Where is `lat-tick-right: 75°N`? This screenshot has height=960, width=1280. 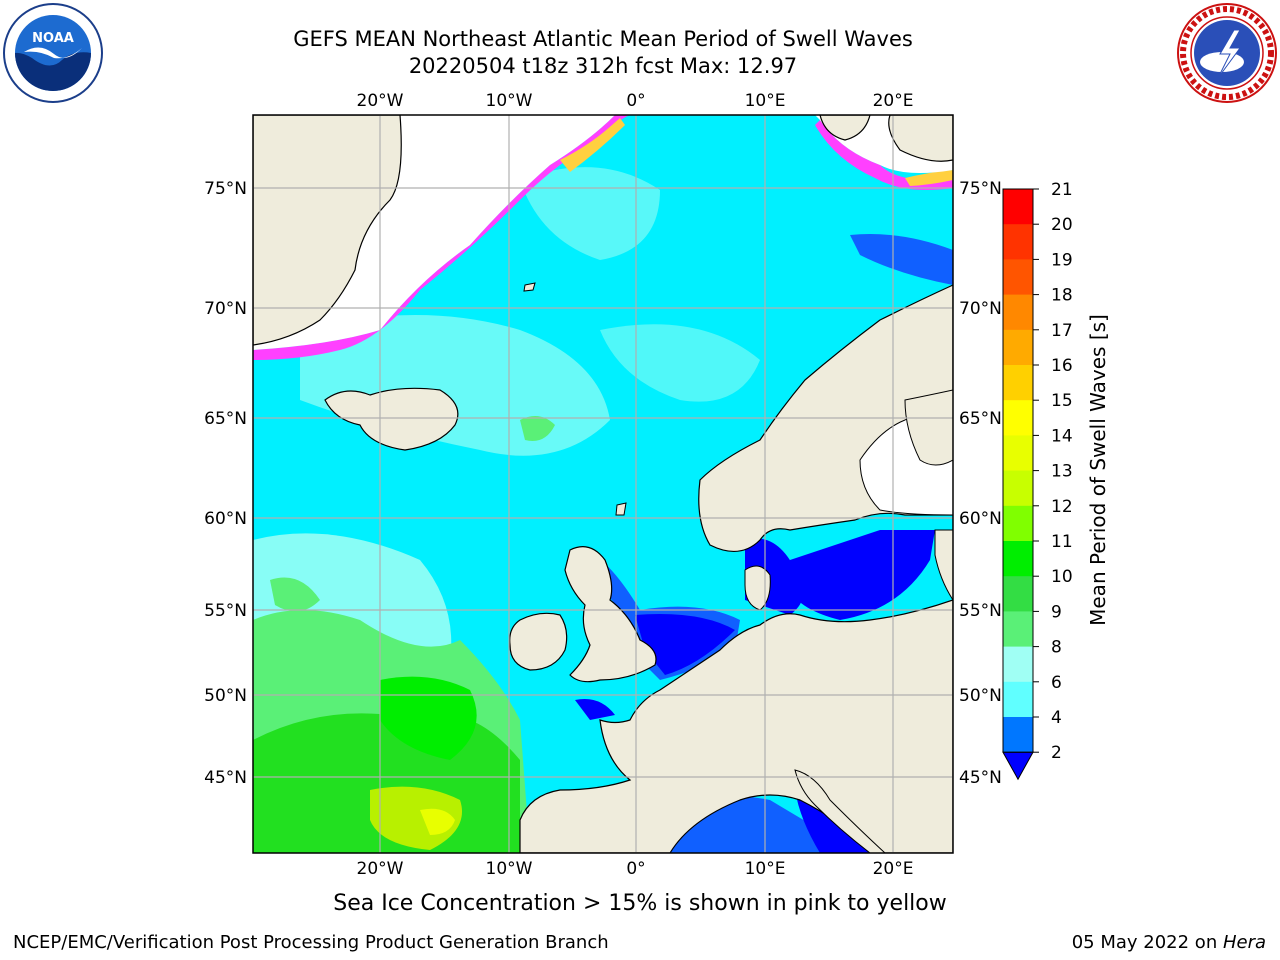
lat-tick-right: 75°N is located at coordinates (980, 189).